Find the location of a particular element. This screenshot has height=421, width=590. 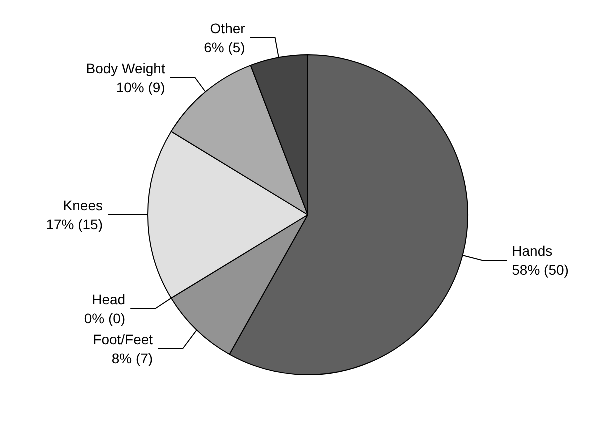

data-label: 10% (9) is located at coordinates (141, 87).